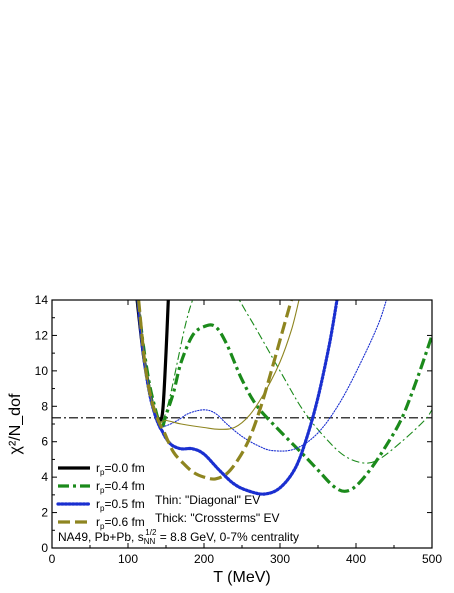 This screenshot has width=454, height=593. What do you see at coordinates (120, 487) in the screenshot?
I see `legend-label-1: rp=0.4 fm` at bounding box center [120, 487].